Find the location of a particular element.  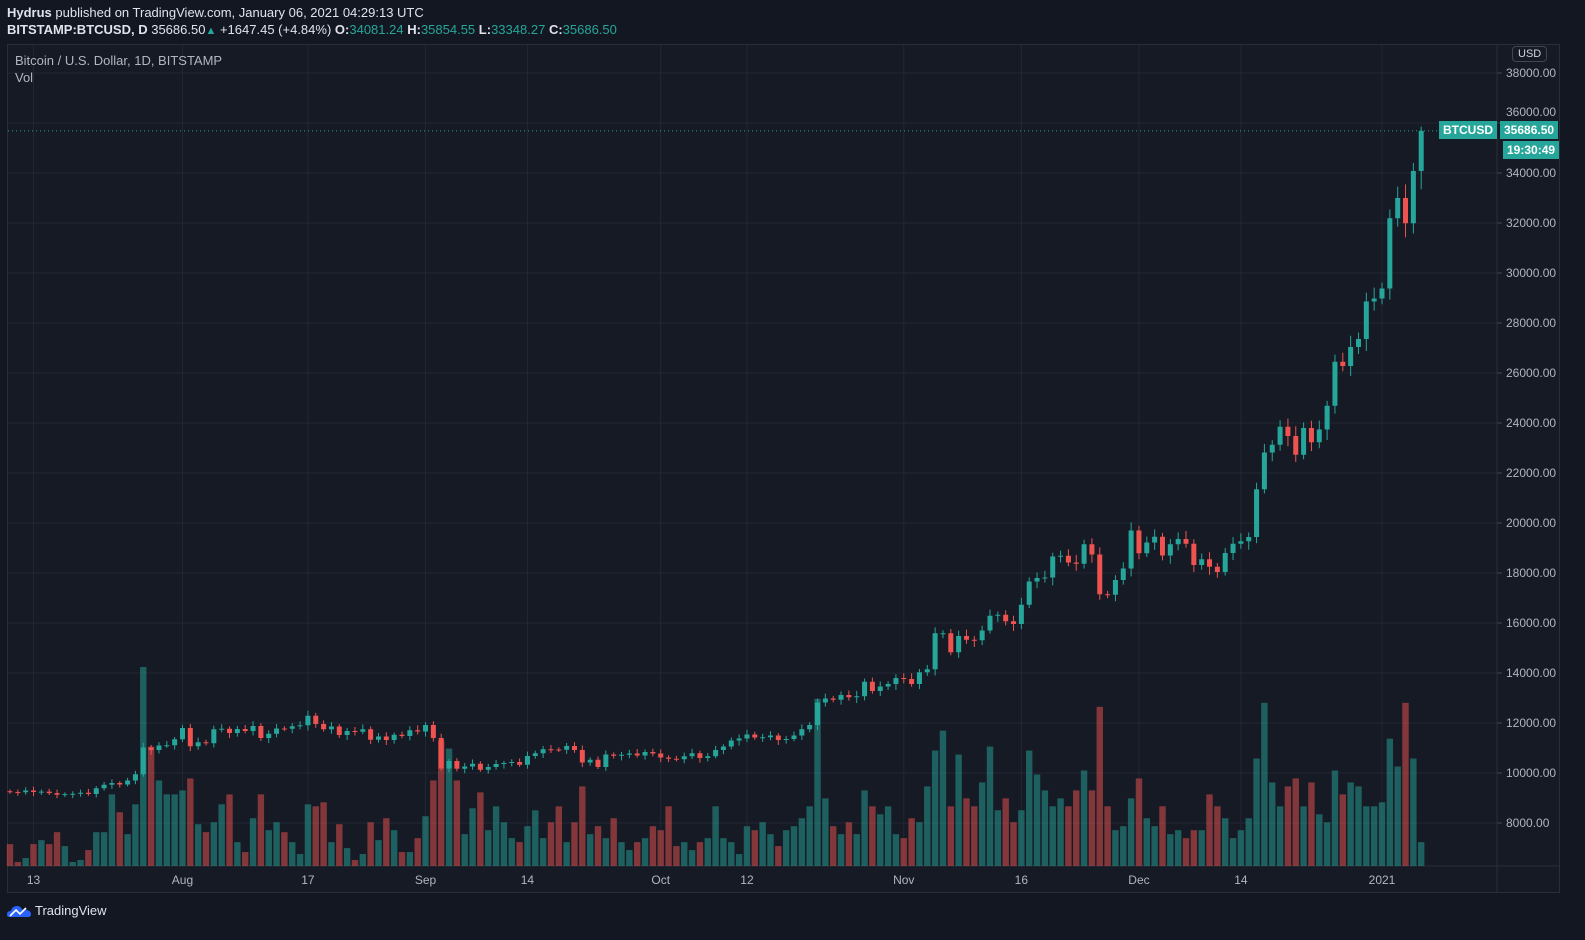

brand: TradingView is located at coordinates (71, 910).